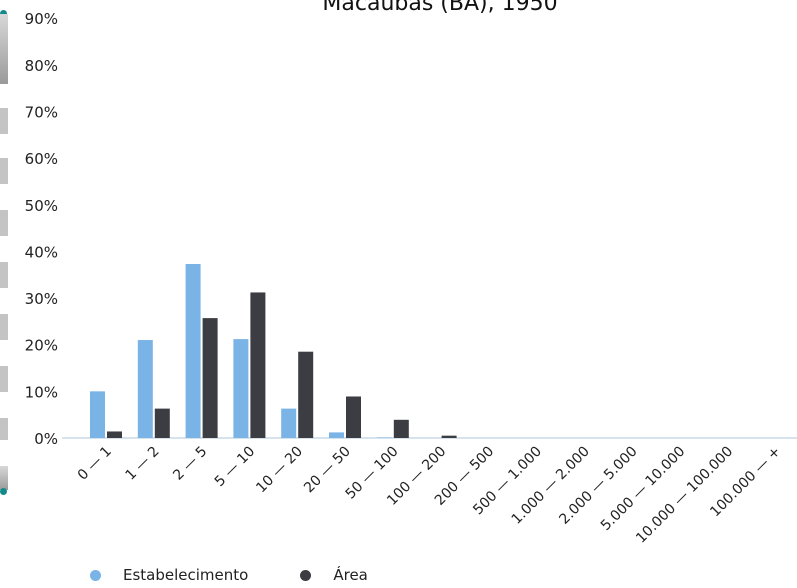  I want to click on y-tick-label: 50%, so click(41, 206).